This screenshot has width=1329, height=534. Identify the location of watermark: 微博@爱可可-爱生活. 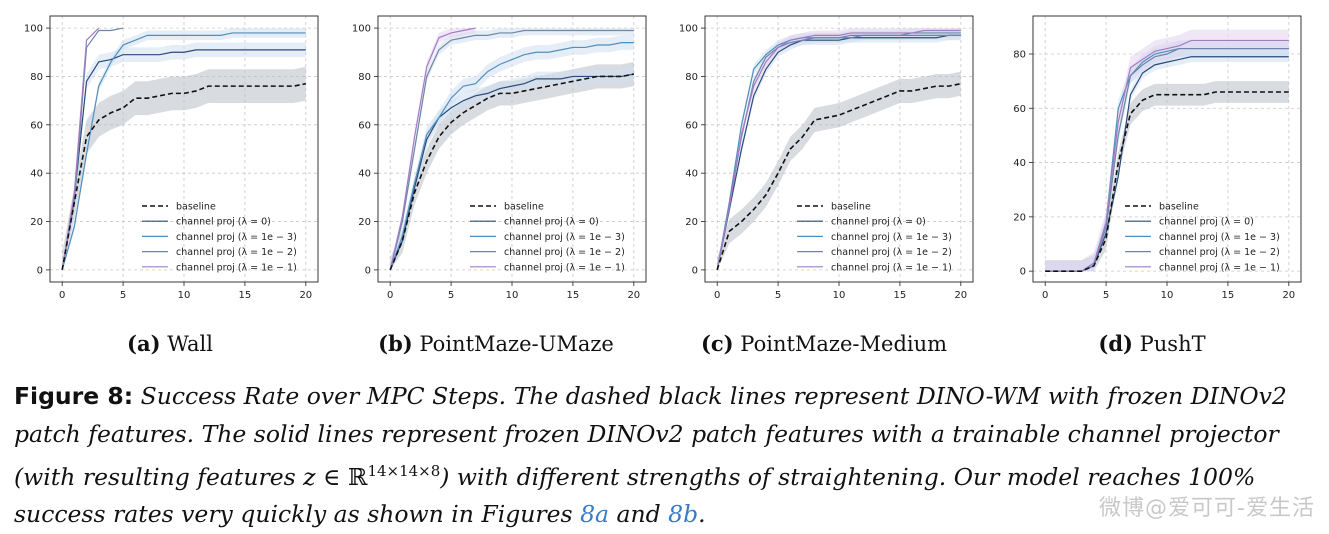
(1207, 508).